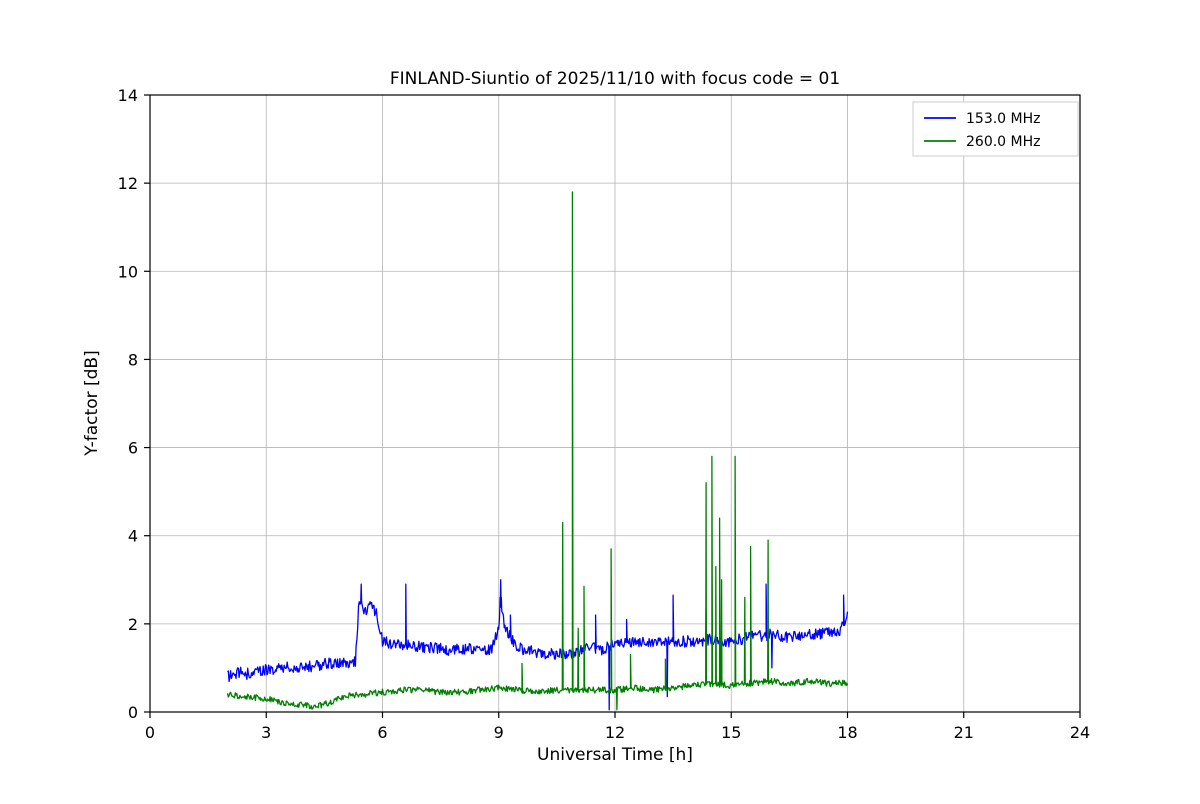  Describe the element at coordinates (133, 536) in the screenshot. I see `y-tick-label: 4` at that location.